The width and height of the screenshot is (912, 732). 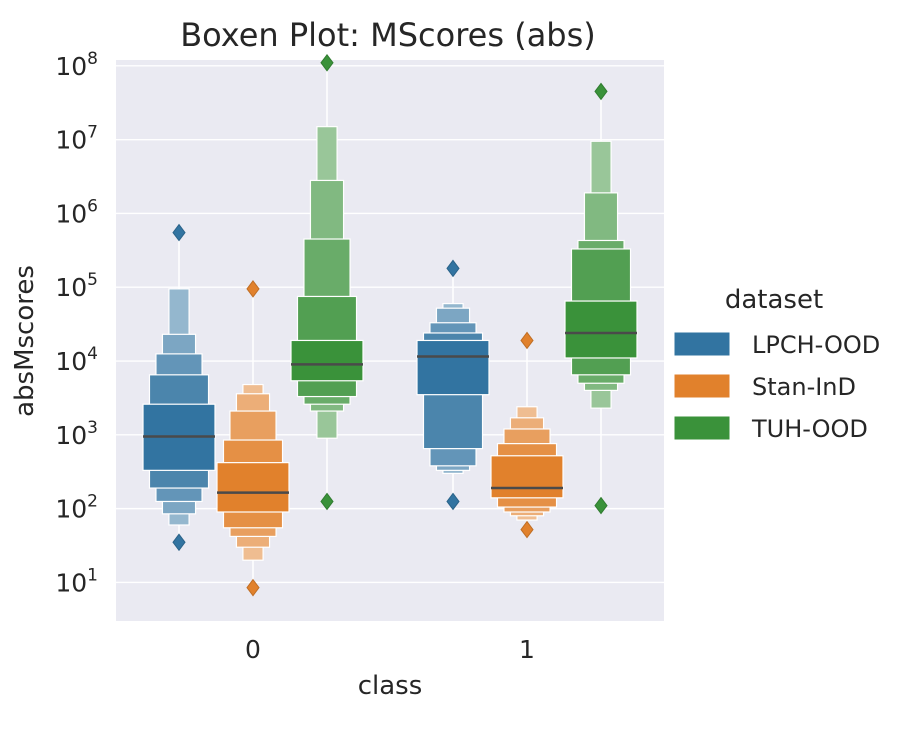 What do you see at coordinates (253, 649) in the screenshot?
I see `x-tick-label: 0` at bounding box center [253, 649].